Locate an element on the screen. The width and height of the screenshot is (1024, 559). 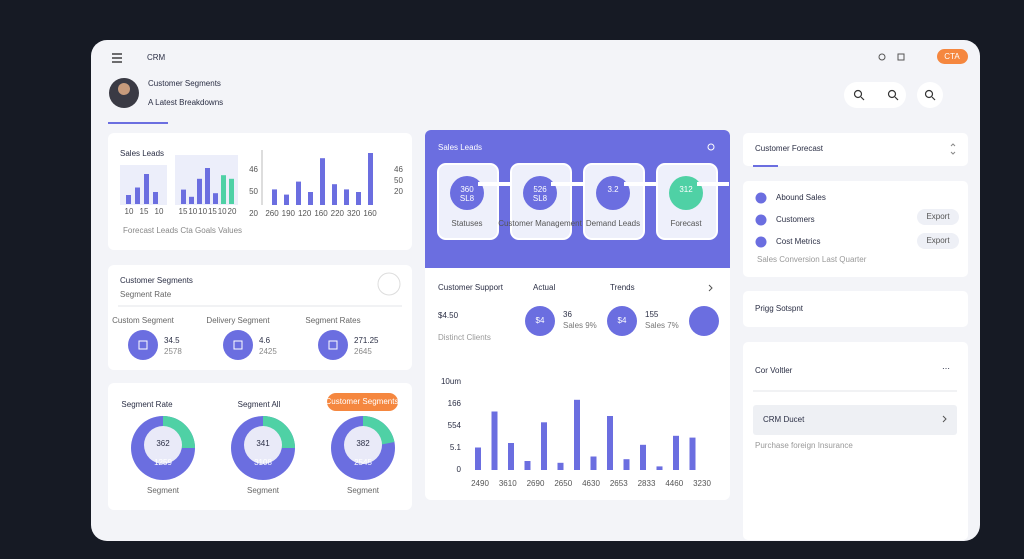
label: 166 is located at coordinates (455, 403).